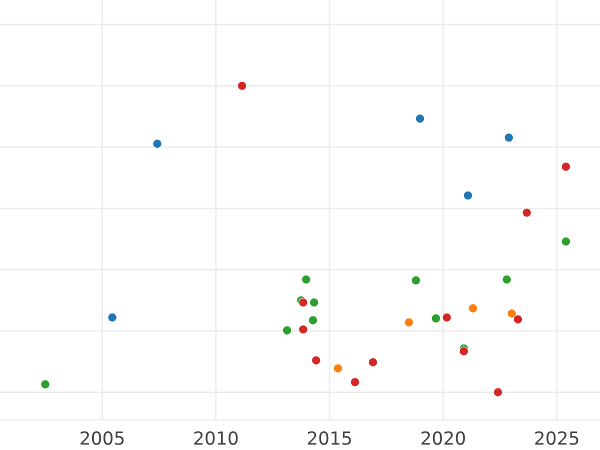  What do you see at coordinates (102, 438) in the screenshot?
I see `x-tick-label: 2005` at bounding box center [102, 438].